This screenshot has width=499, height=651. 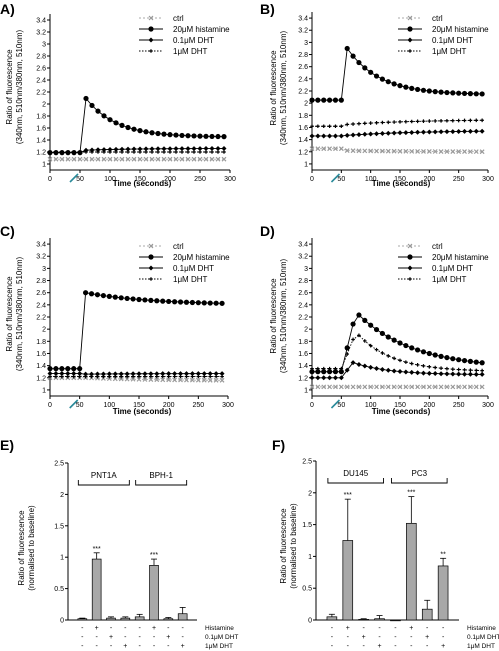 I want to click on x-tick-label: 200, so click(x=170, y=179).